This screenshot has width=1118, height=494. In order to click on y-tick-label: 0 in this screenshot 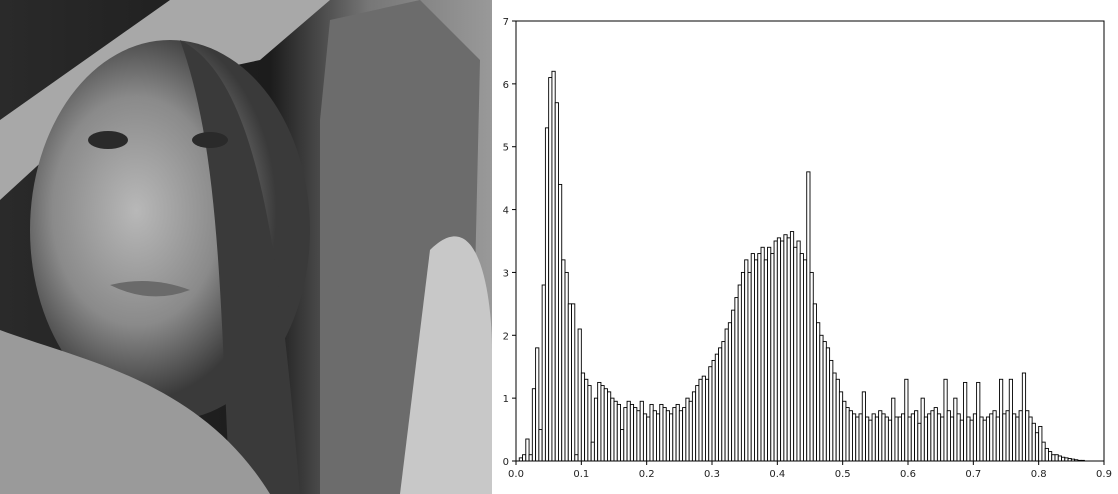, I will do `click(506, 462)`.